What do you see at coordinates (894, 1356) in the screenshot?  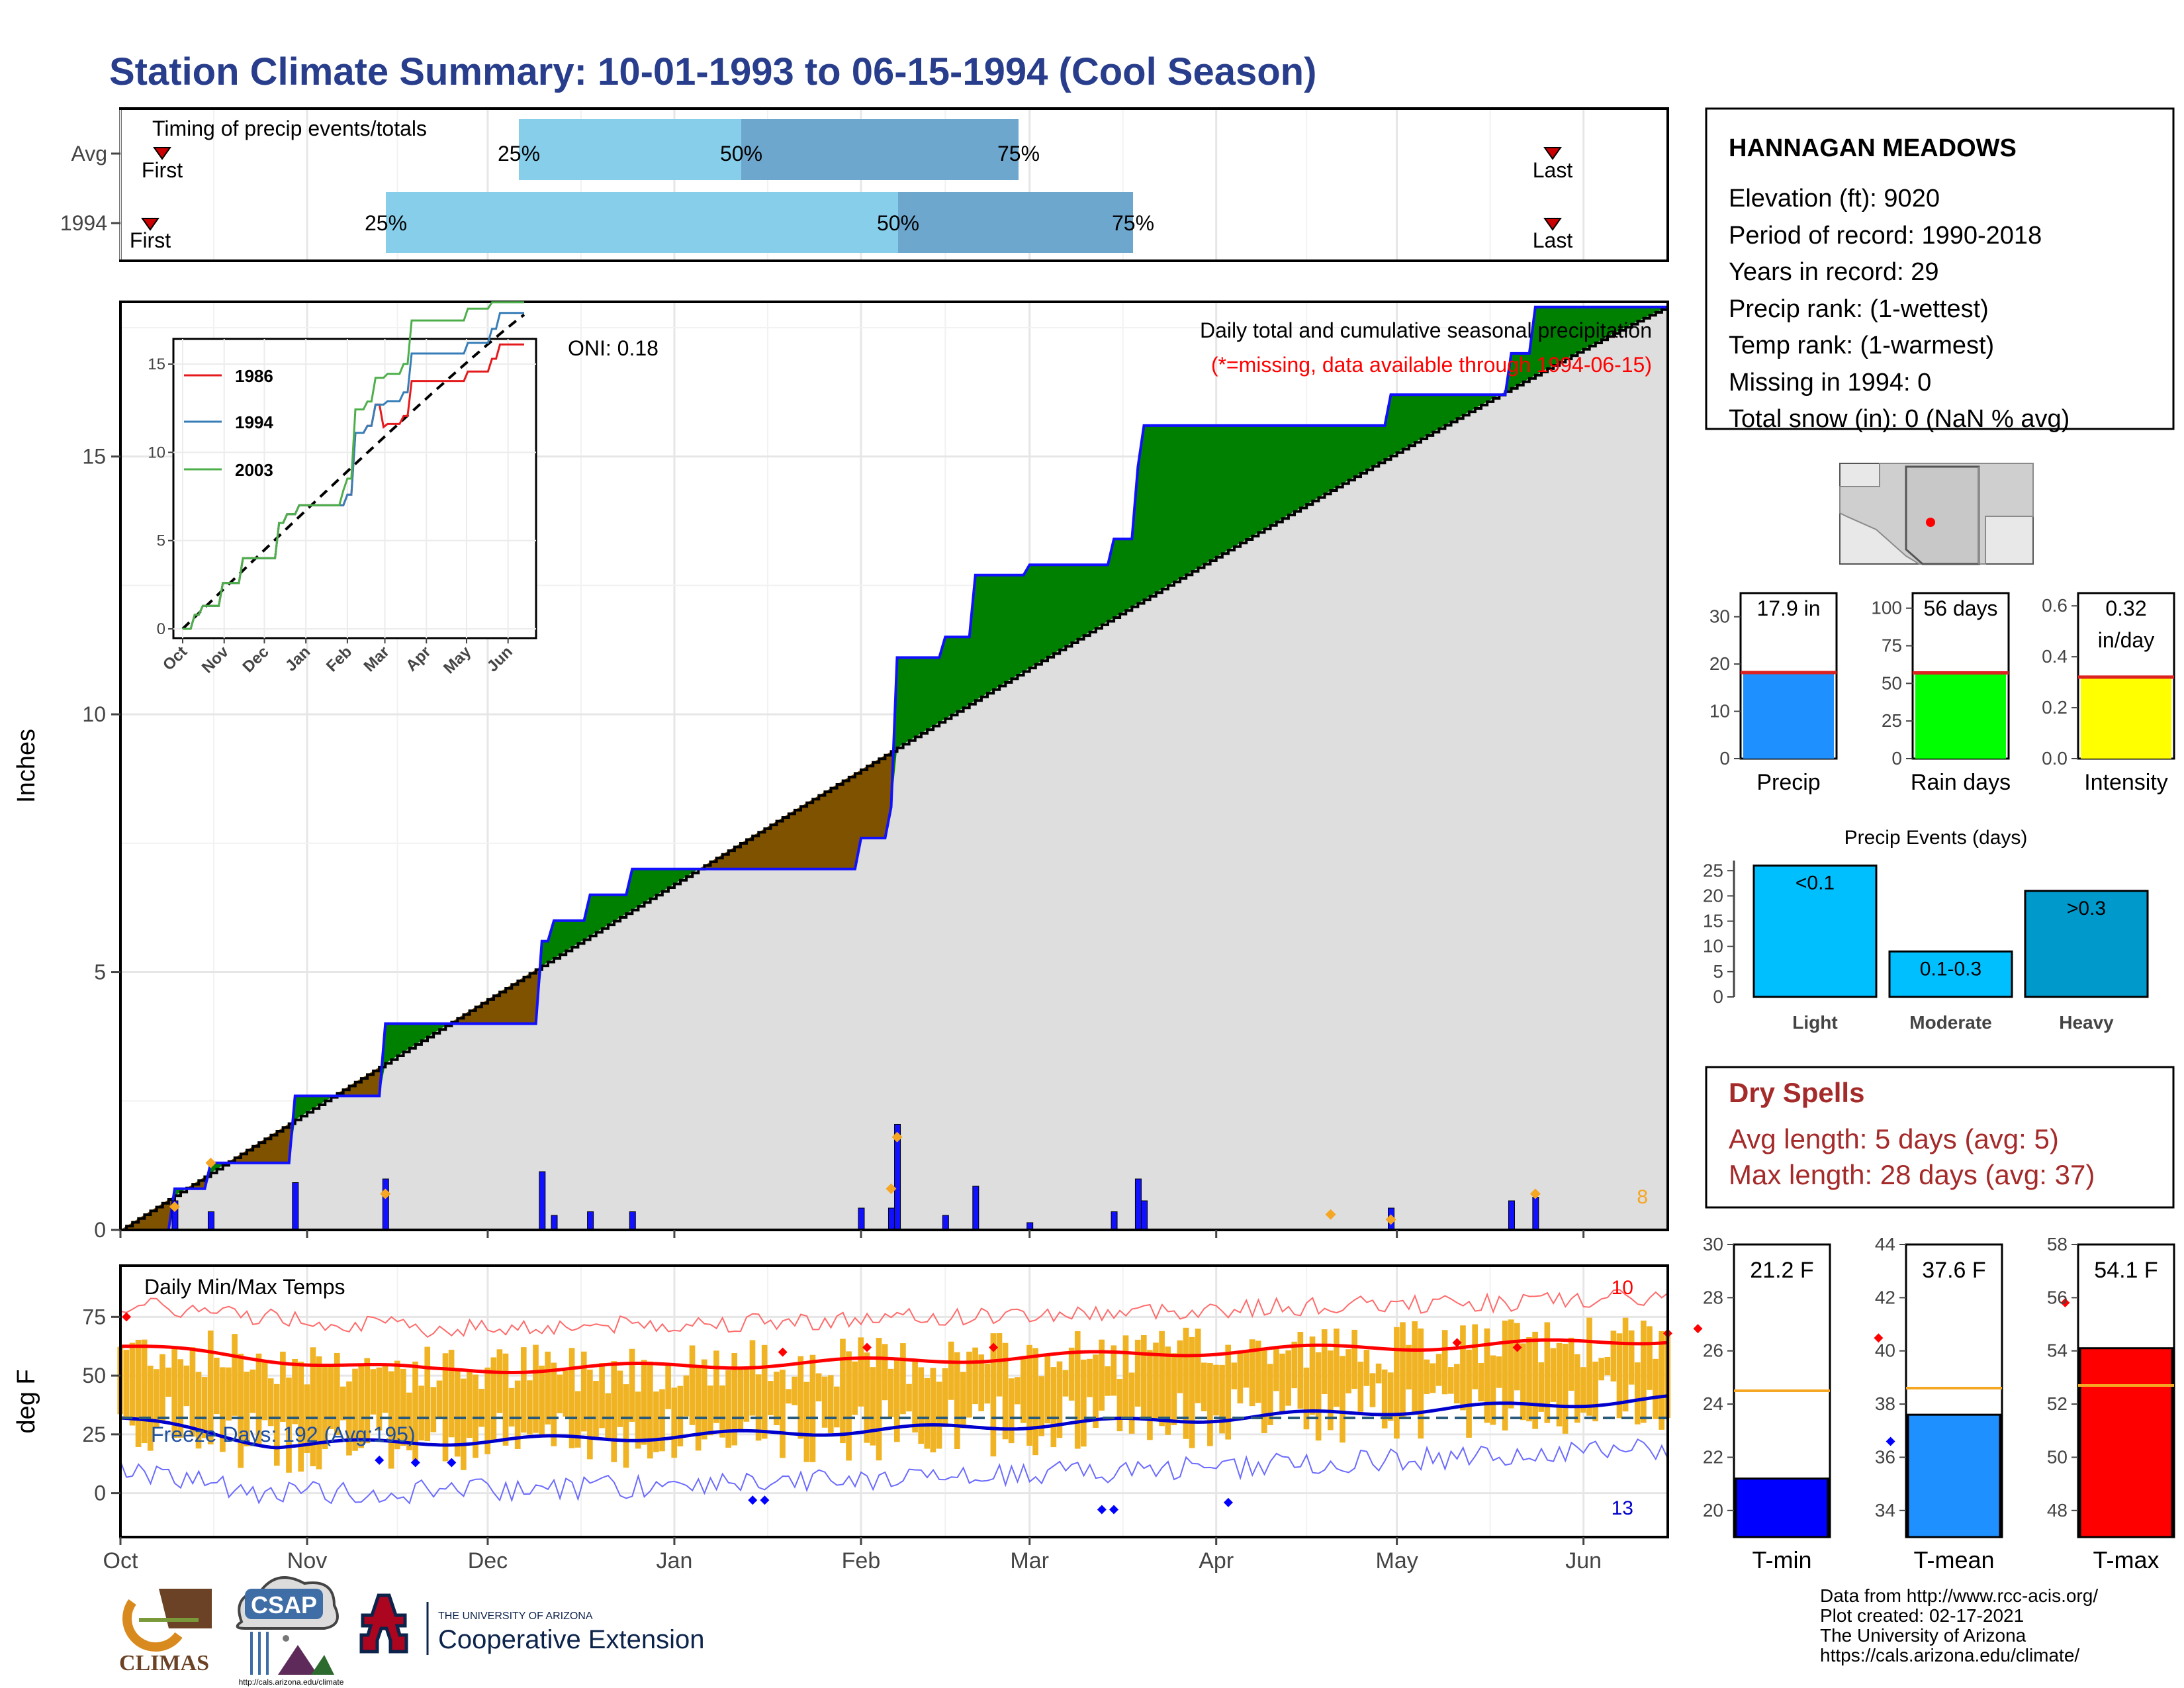 I see `avg-max-line` at bounding box center [894, 1356].